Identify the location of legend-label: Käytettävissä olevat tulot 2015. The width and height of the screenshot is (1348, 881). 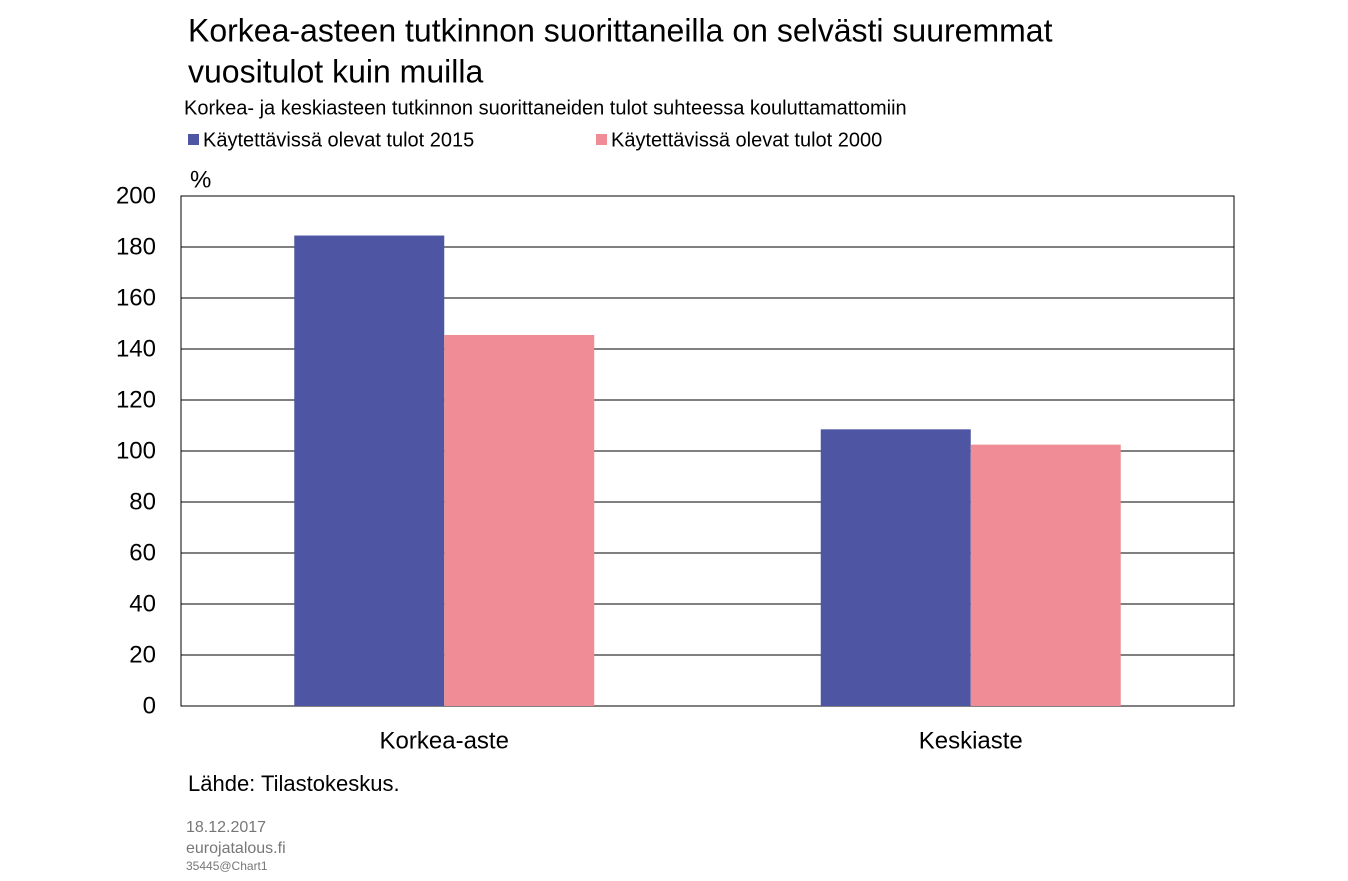
(338, 140).